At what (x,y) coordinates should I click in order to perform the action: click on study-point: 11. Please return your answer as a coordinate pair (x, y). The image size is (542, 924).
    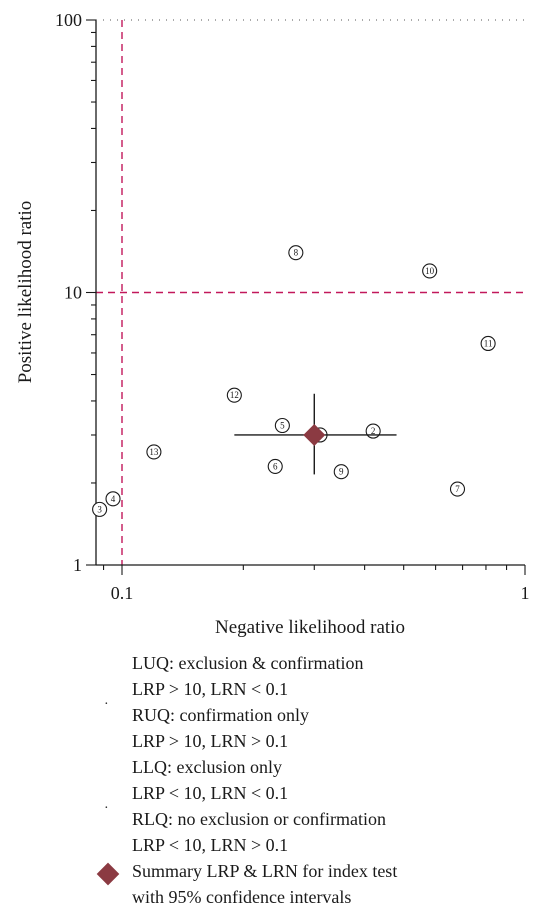
    Looking at the image, I should click on (488, 343).